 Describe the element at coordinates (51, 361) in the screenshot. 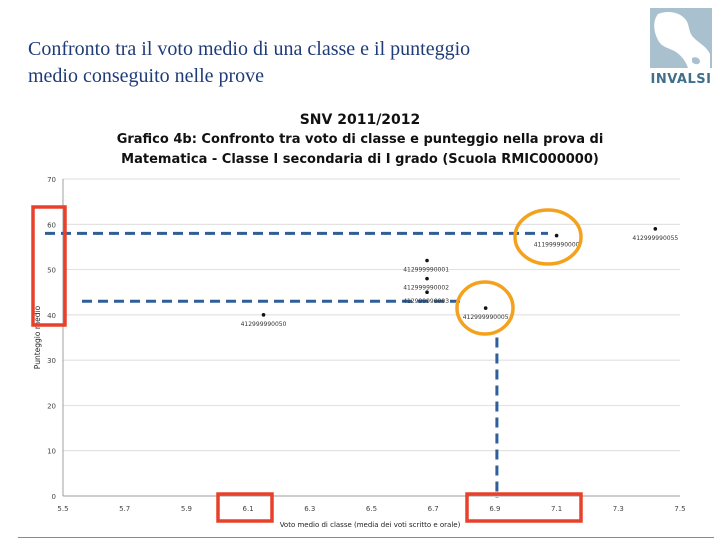

I see `y-tick-label: 30` at that location.